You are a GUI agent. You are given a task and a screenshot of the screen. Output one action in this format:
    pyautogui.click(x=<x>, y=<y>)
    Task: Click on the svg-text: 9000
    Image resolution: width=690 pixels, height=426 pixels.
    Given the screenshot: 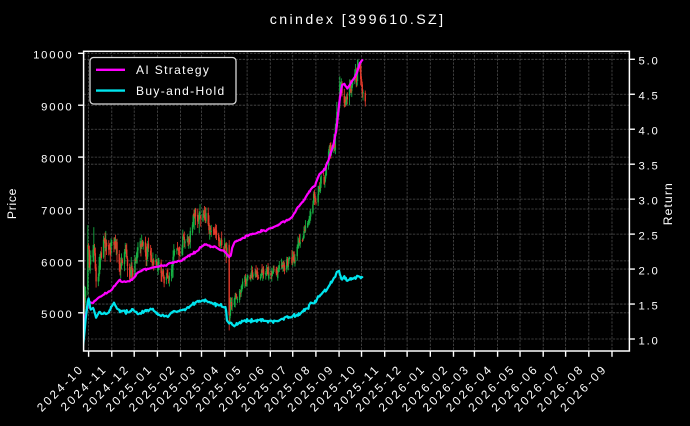 What is the action you would take?
    pyautogui.click(x=57, y=108)
    